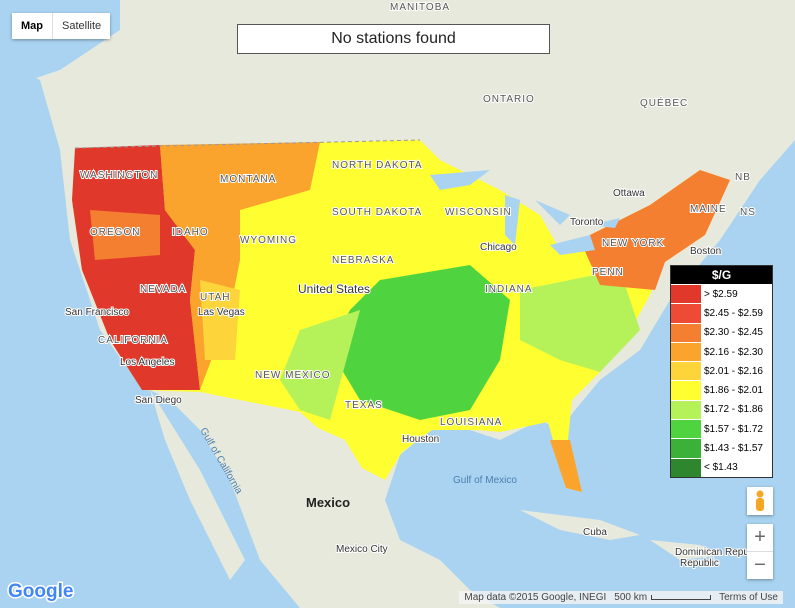  I want to click on label: Houston, so click(420, 439).